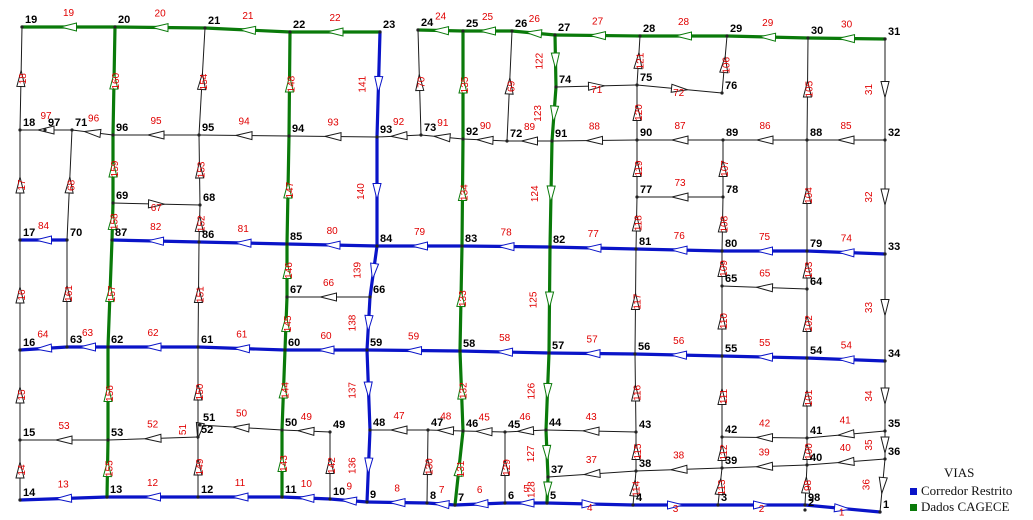 This screenshot has height=520, width=1033. I want to click on node-17: 17, so click(26, 234).